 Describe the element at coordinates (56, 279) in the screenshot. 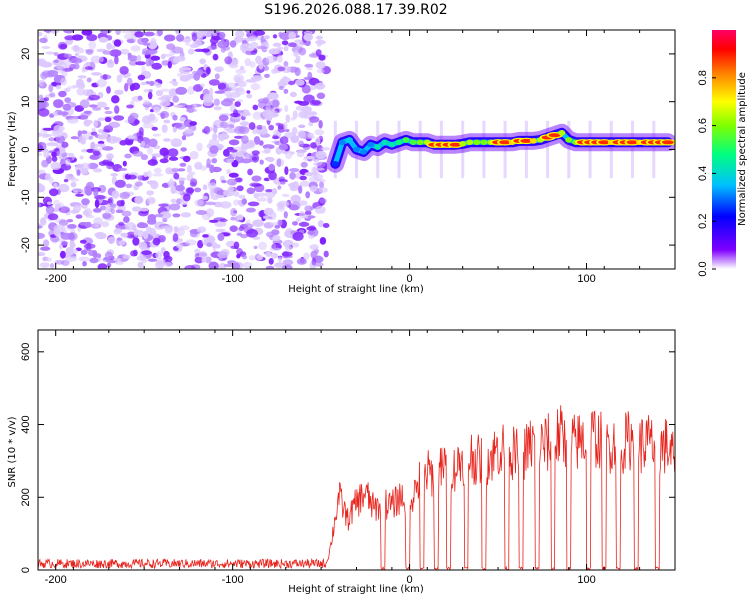

I see `spectrogram-xtick-label: -200` at that location.